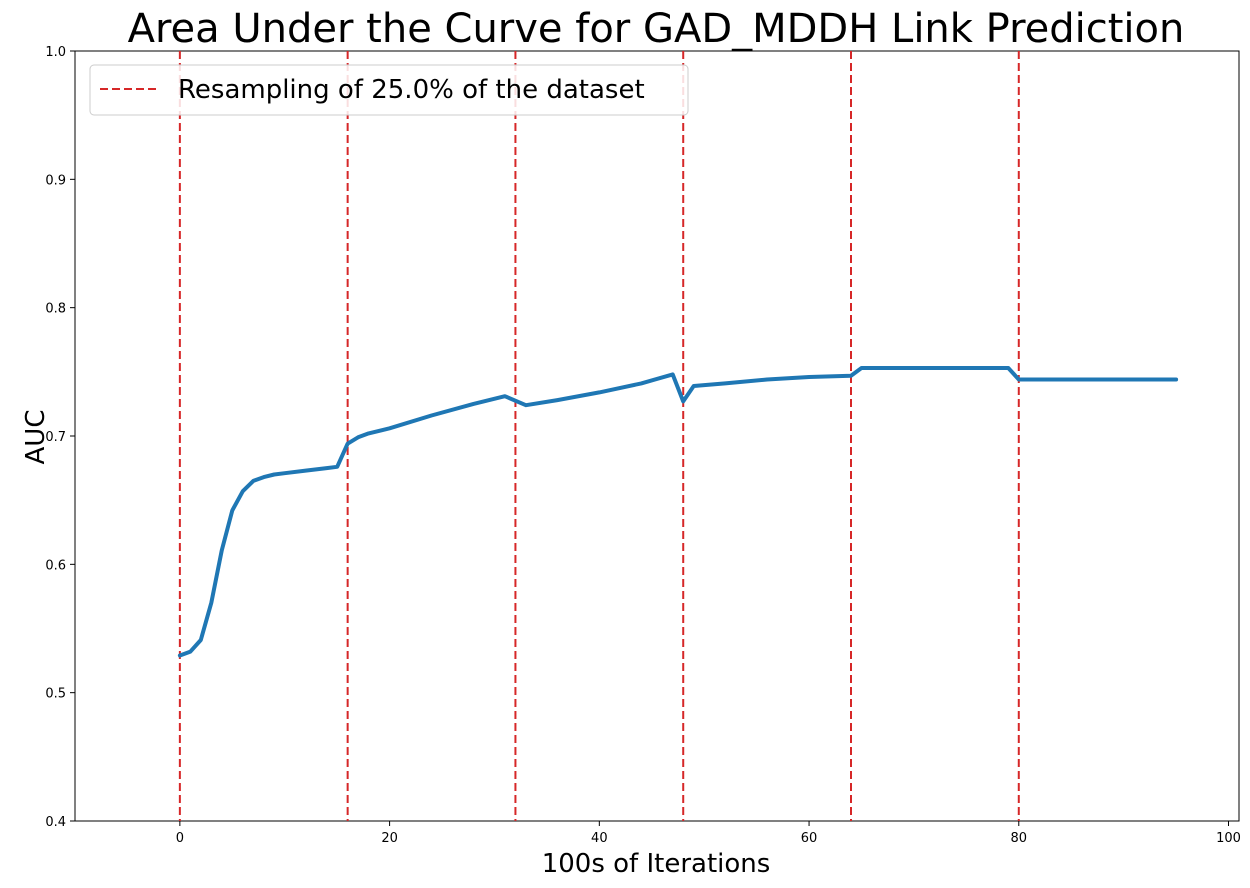 Image resolution: width=1250 pixels, height=888 pixels. What do you see at coordinates (55, 309) in the screenshot?
I see `y-tick-label: 0.8` at bounding box center [55, 309].